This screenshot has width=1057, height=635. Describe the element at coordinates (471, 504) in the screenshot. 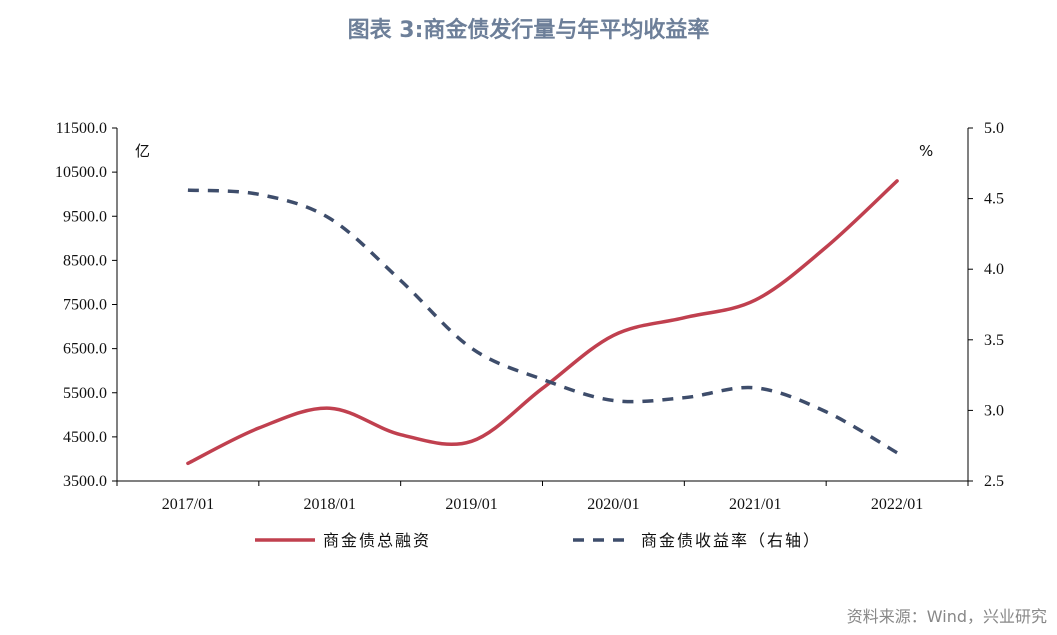

I see `x-tick-label: 2019/01` at that location.